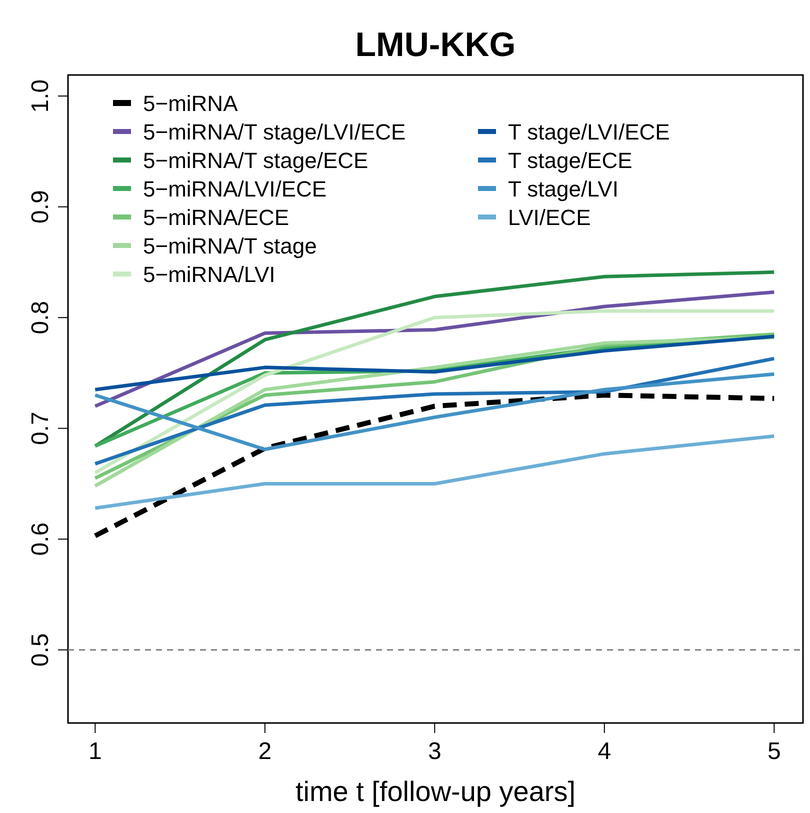 This screenshot has height=813, width=810. Describe the element at coordinates (774, 751) in the screenshot. I see `x-tick-label: 5` at that location.